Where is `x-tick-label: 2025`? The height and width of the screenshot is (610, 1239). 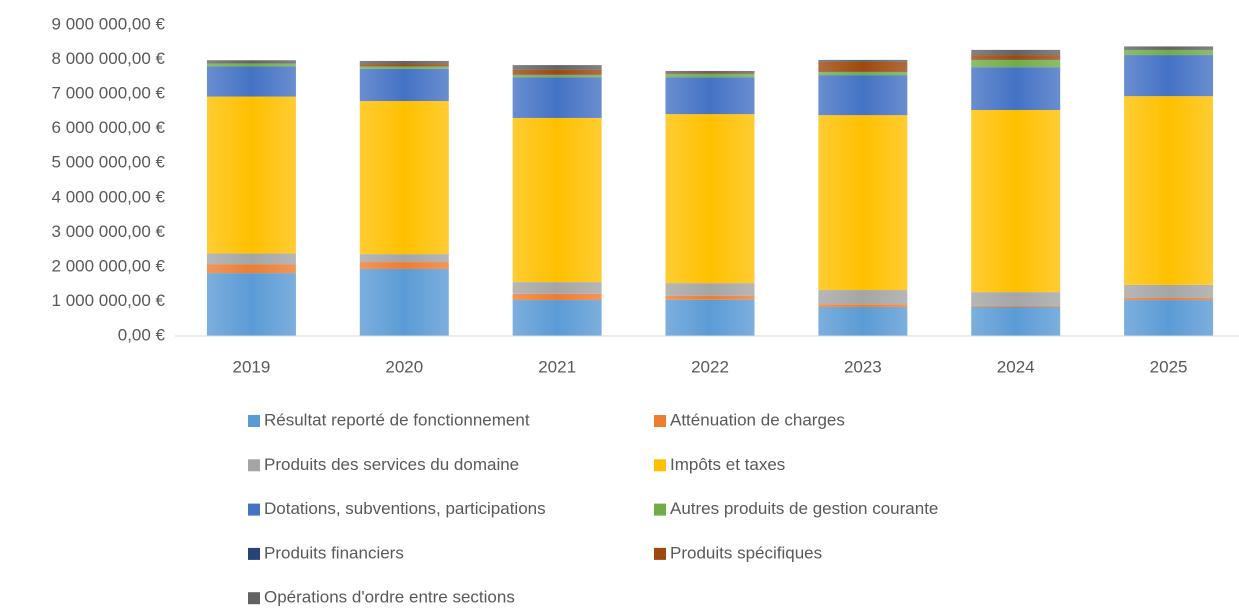
x-tick-label: 2025 is located at coordinates (1169, 366).